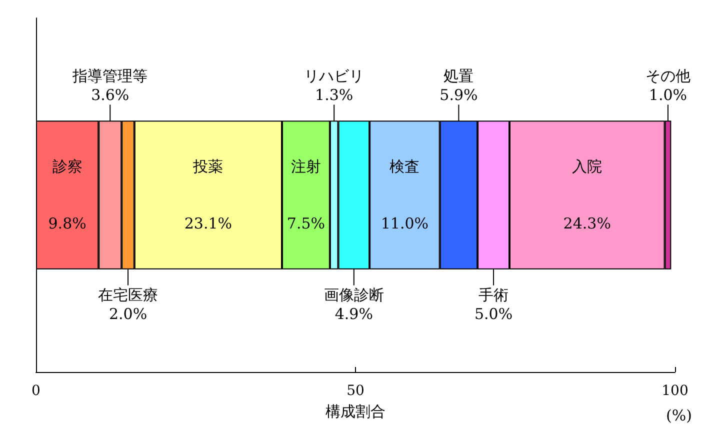  I want to click on data-label: 24.3%, so click(587, 223).